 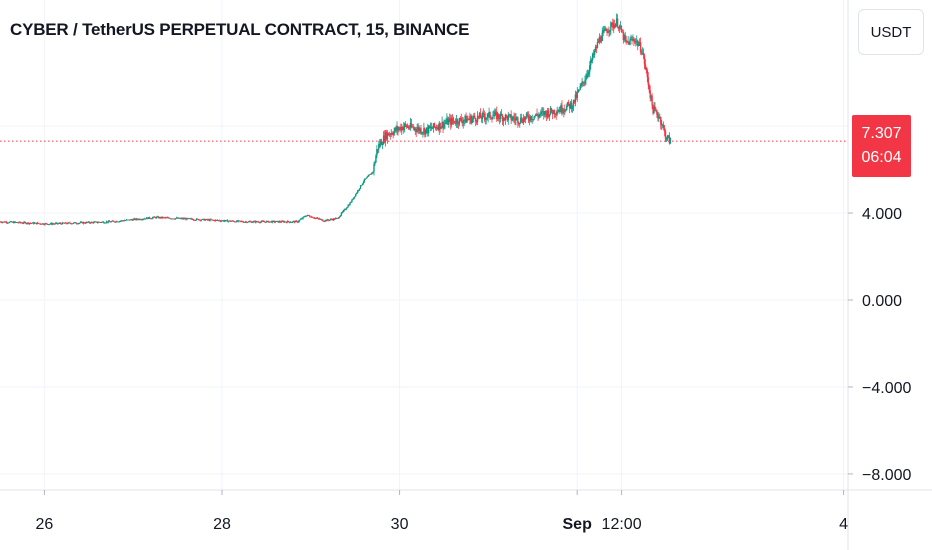 I want to click on currency-button: USDT, so click(x=891, y=32).